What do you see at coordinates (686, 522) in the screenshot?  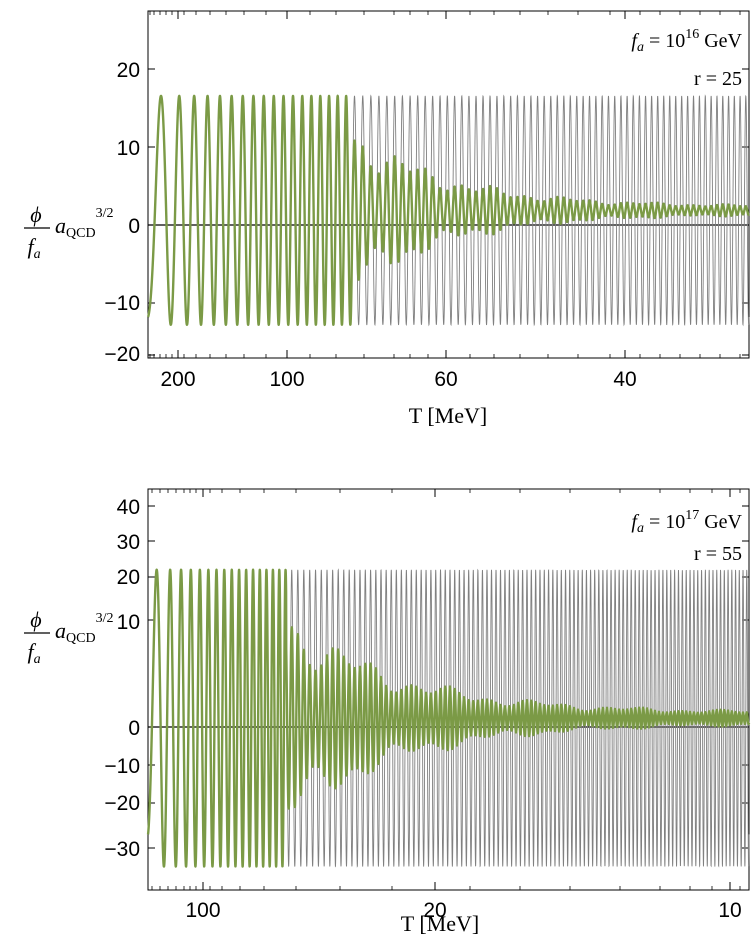 I see `annotation-fa: fa = 1017 GeV` at bounding box center [686, 522].